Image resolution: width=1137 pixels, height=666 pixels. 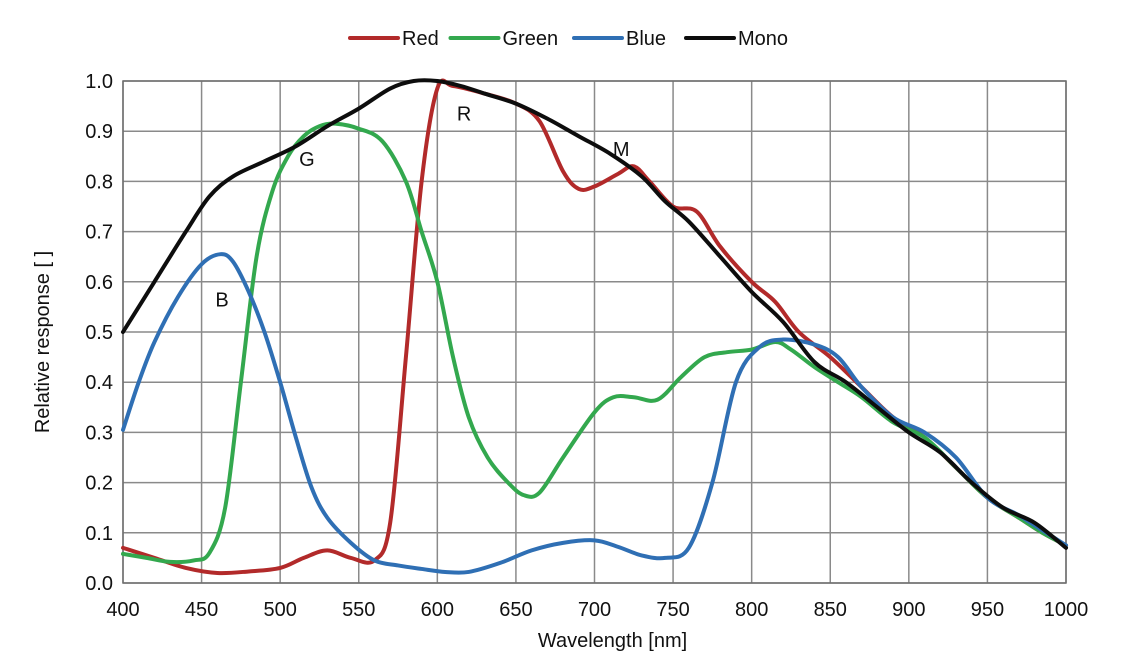 I want to click on x-tick-label: 950, so click(x=987, y=610).